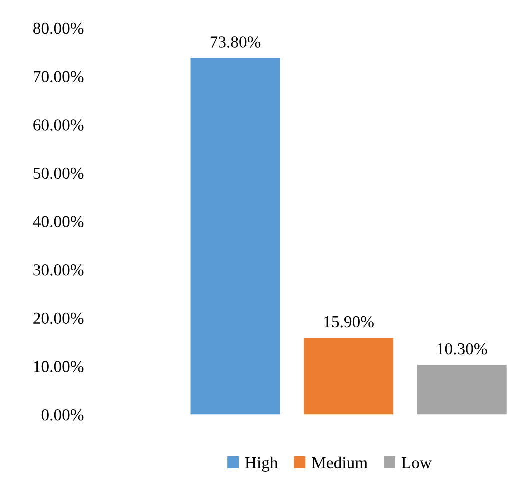  Describe the element at coordinates (58, 222) in the screenshot. I see `y-tick-label: 40.00%` at that location.